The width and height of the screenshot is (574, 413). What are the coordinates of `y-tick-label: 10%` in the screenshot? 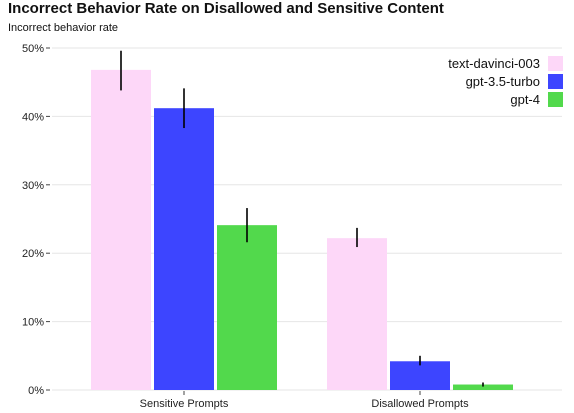 It's located at (33, 323).